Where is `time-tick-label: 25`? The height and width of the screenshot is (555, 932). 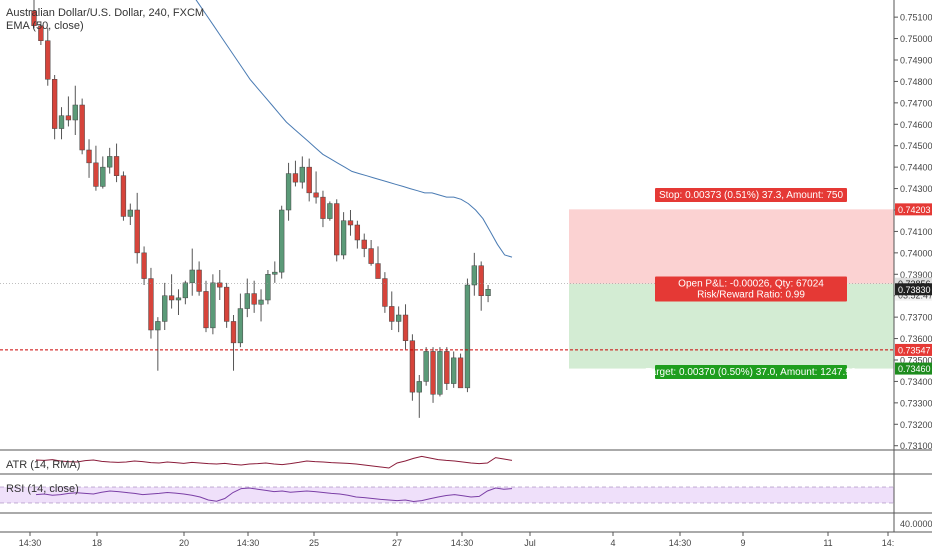
time-tick-label: 25 is located at coordinates (314, 543).